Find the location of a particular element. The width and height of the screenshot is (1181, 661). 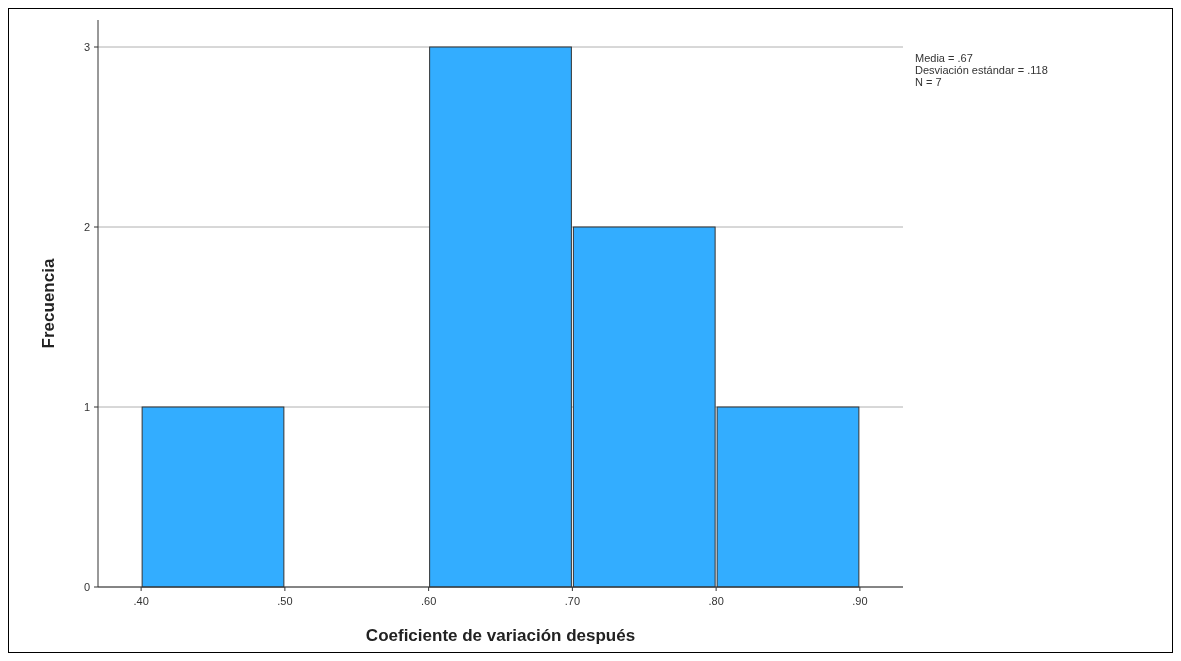

x-tick-label: .50 is located at coordinates (285, 601).